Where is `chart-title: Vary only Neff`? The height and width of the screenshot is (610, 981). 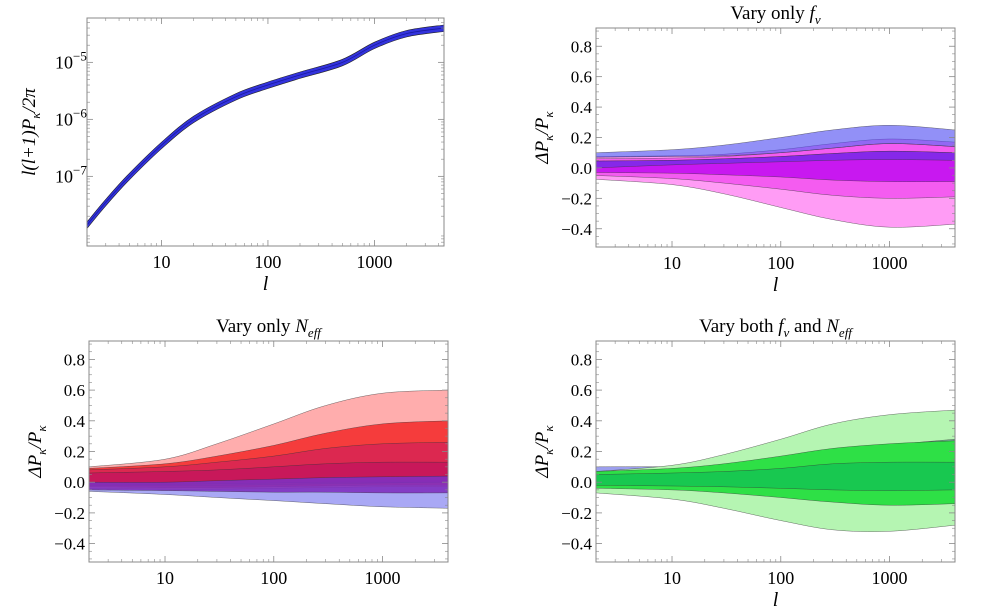 chart-title: Vary only Neff is located at coordinates (269, 328).